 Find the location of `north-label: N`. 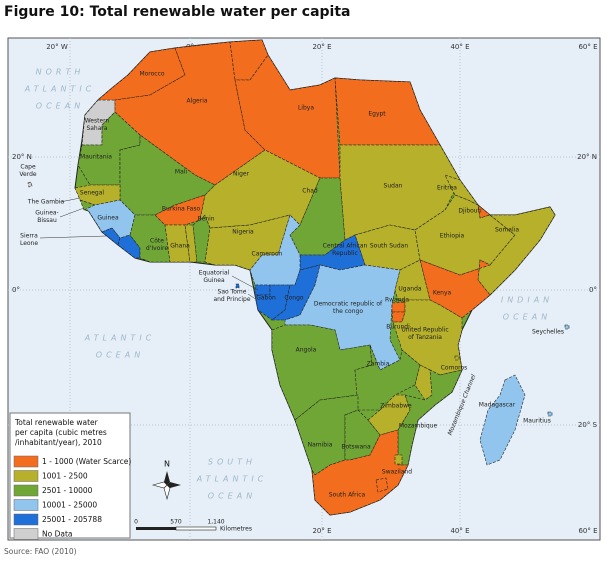

north-label: N is located at coordinates (167, 464).